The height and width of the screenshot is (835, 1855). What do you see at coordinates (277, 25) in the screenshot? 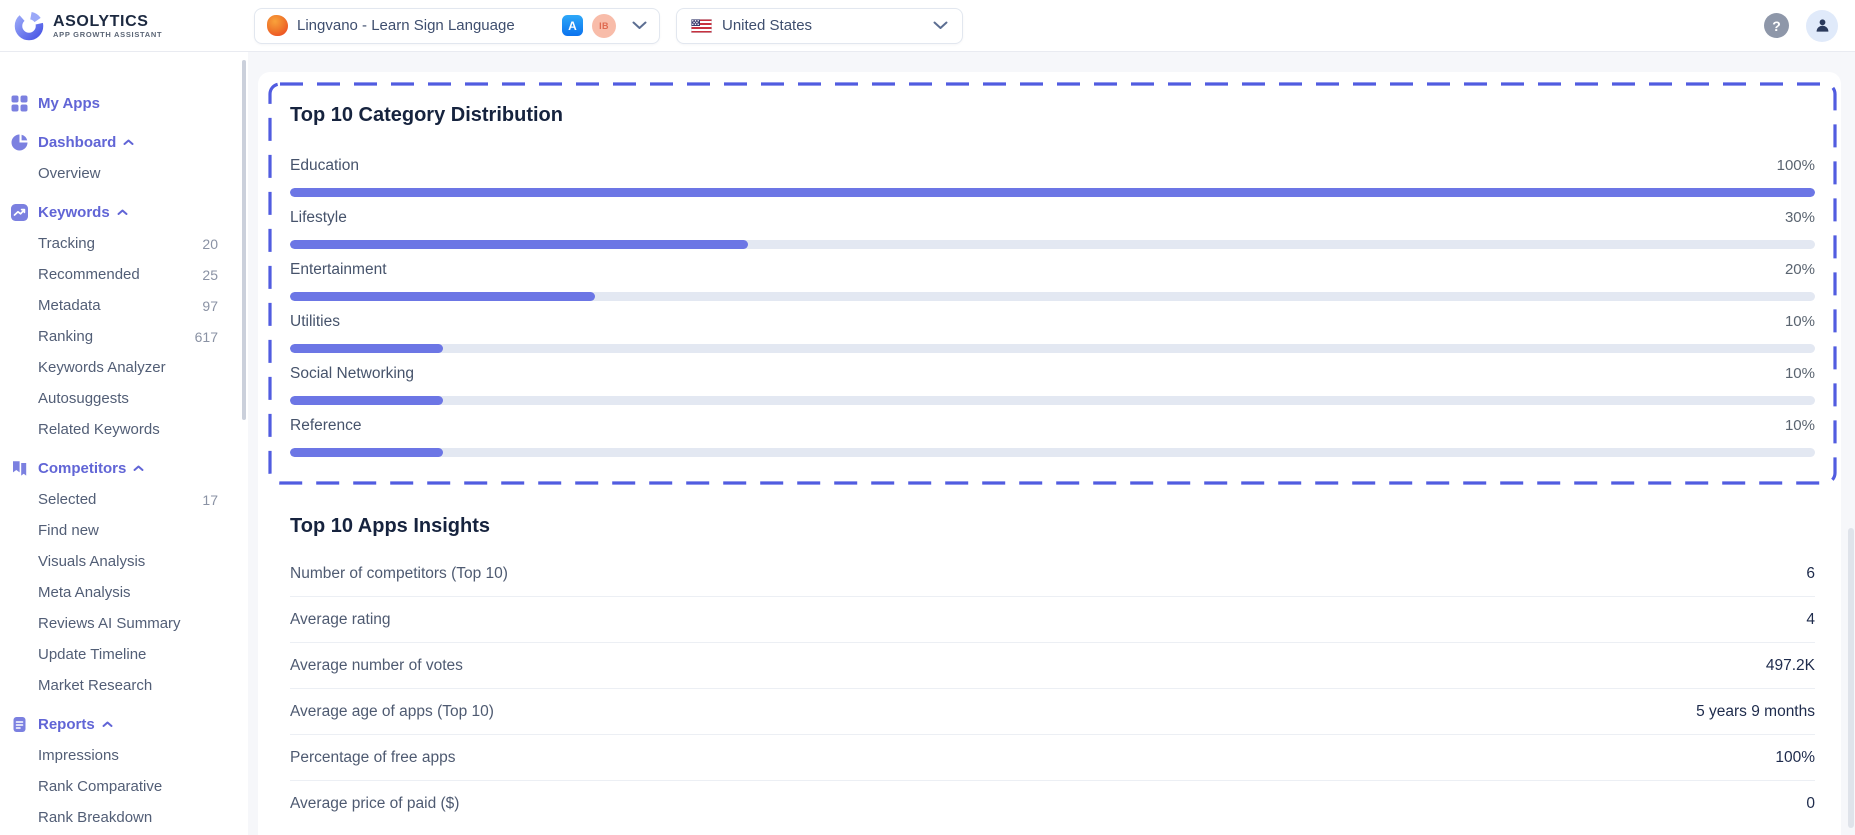
I see `lingvano-app-icon` at bounding box center [277, 25].